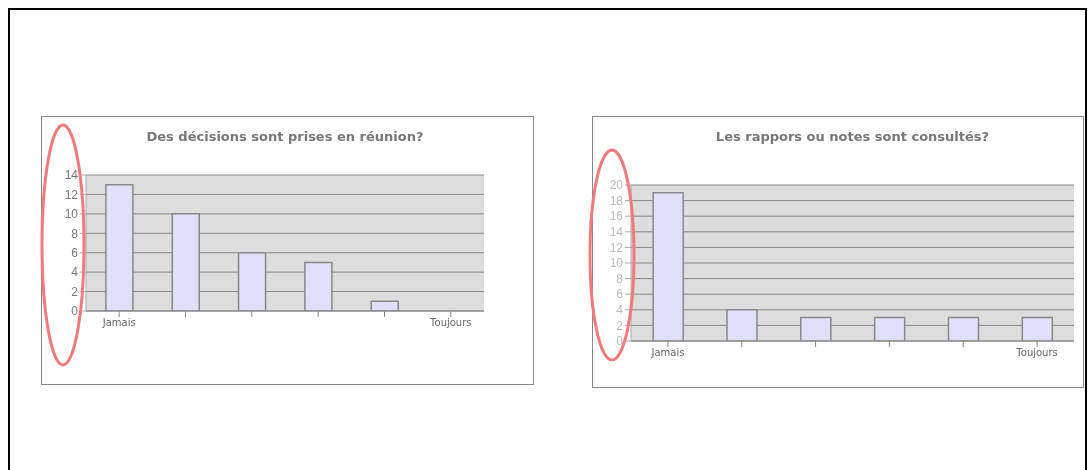 This screenshot has width=1089, height=470. What do you see at coordinates (616, 216) in the screenshot?
I see `y-tick-label: 16` at bounding box center [616, 216].